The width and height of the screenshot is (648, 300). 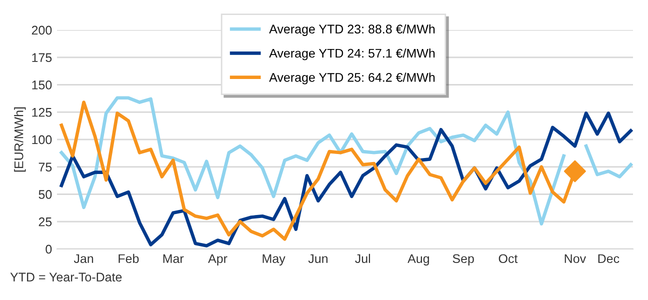 What do you see at coordinates (20, 139) in the screenshot?
I see `y-axis-title: [EUR/MWh]` at bounding box center [20, 139].